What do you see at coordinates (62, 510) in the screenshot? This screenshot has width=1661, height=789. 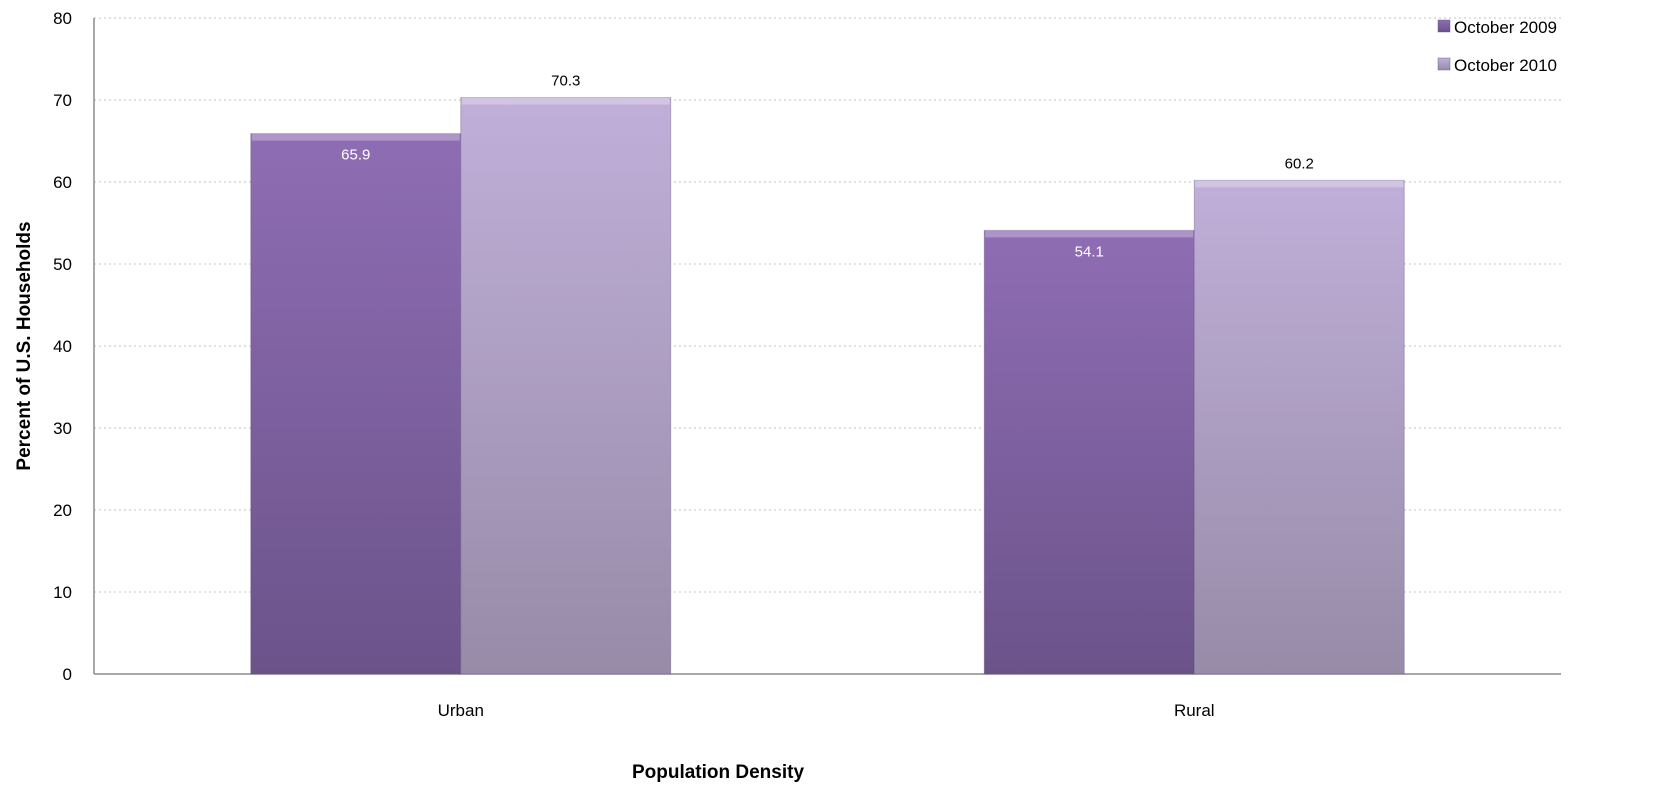 I see `y-tick-label: 20` at bounding box center [62, 510].